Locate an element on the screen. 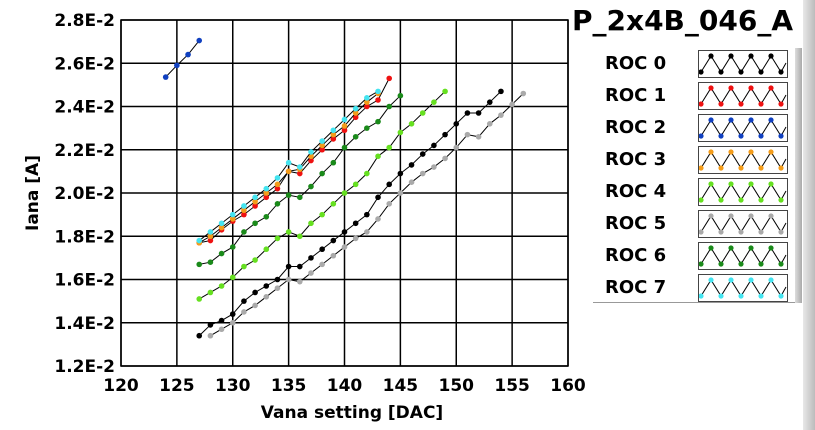 The image size is (815, 430). x-tick-label: 150 is located at coordinates (457, 386).